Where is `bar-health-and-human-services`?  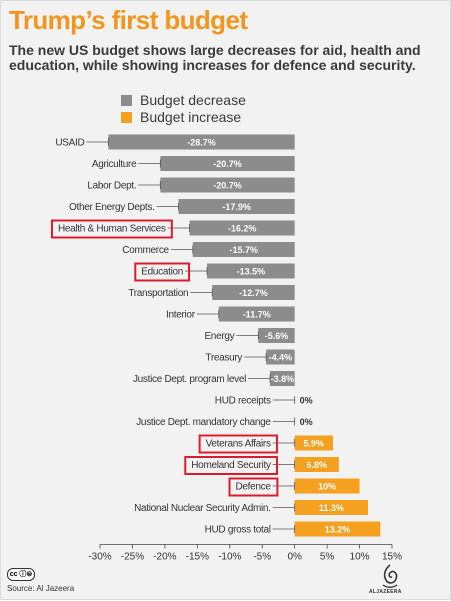
bar-health-and-human-services is located at coordinates (242, 228).